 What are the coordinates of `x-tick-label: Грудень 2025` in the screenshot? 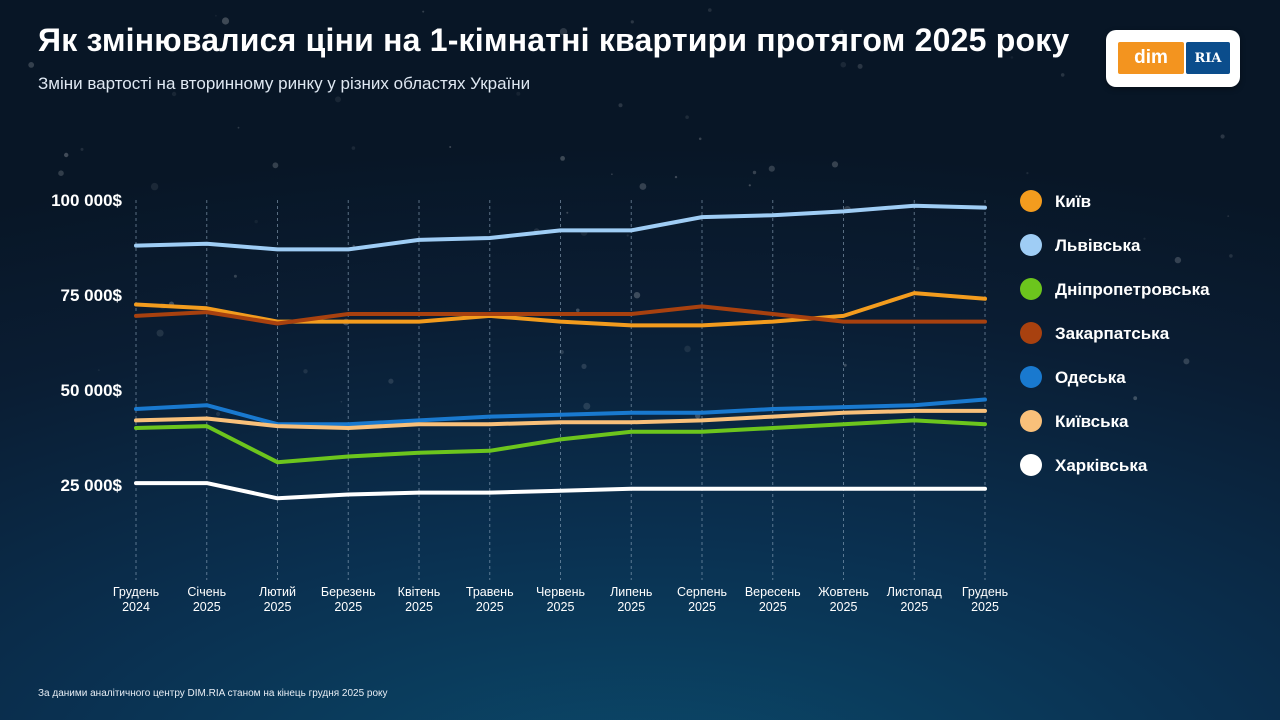 It's located at (985, 599).